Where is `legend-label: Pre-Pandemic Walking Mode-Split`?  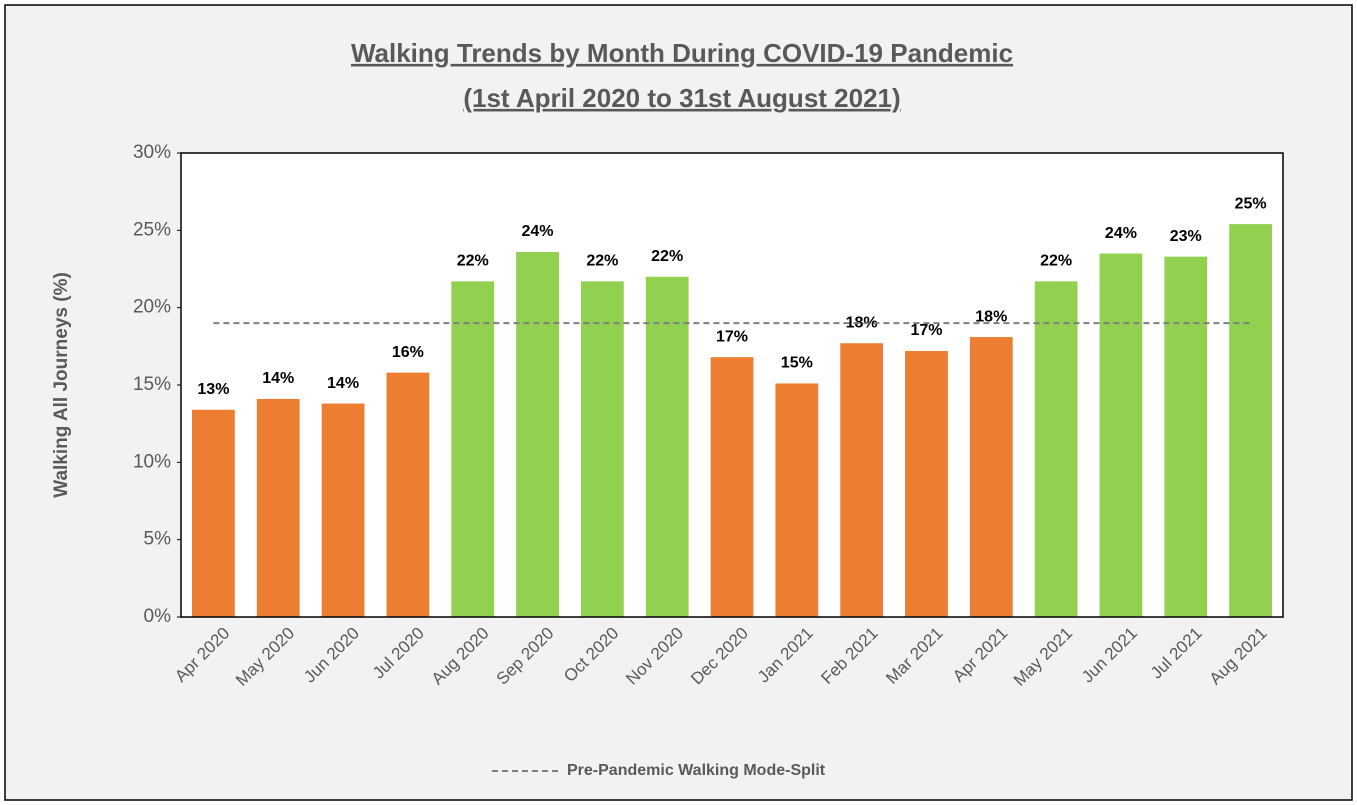 legend-label: Pre-Pandemic Walking Mode-Split is located at coordinates (696, 770).